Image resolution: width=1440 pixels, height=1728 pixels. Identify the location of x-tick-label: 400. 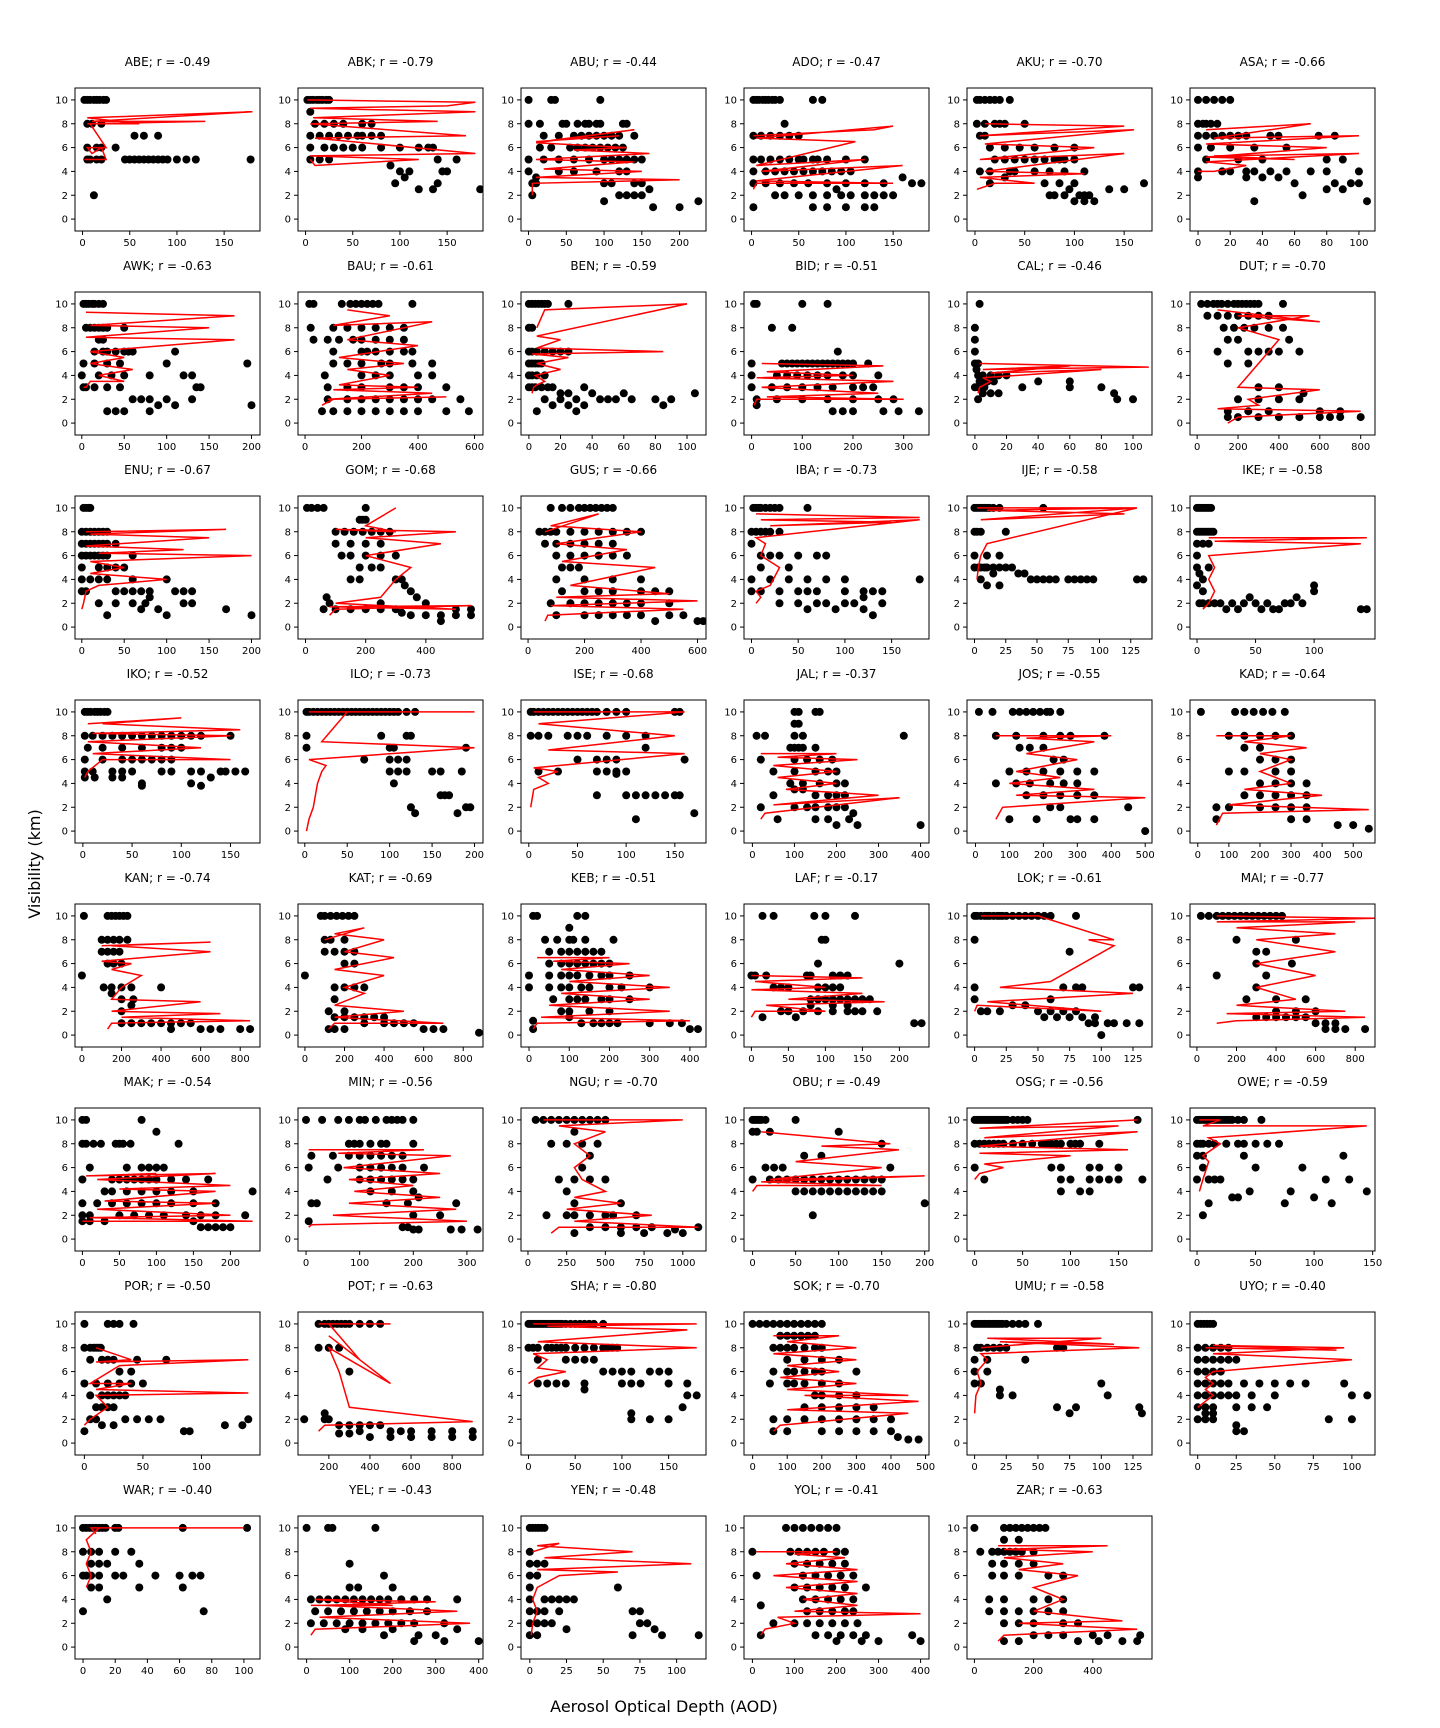
(920, 1671).